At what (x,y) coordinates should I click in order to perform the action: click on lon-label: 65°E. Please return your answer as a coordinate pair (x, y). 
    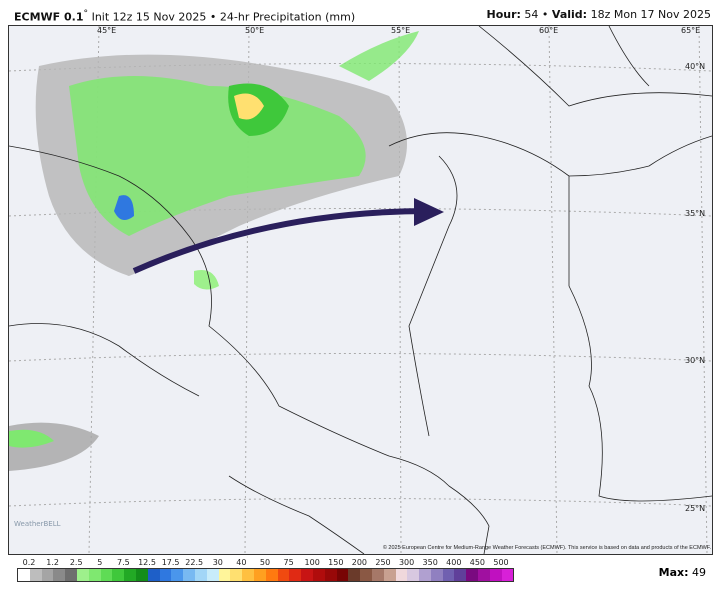
    Looking at the image, I should click on (691, 30).